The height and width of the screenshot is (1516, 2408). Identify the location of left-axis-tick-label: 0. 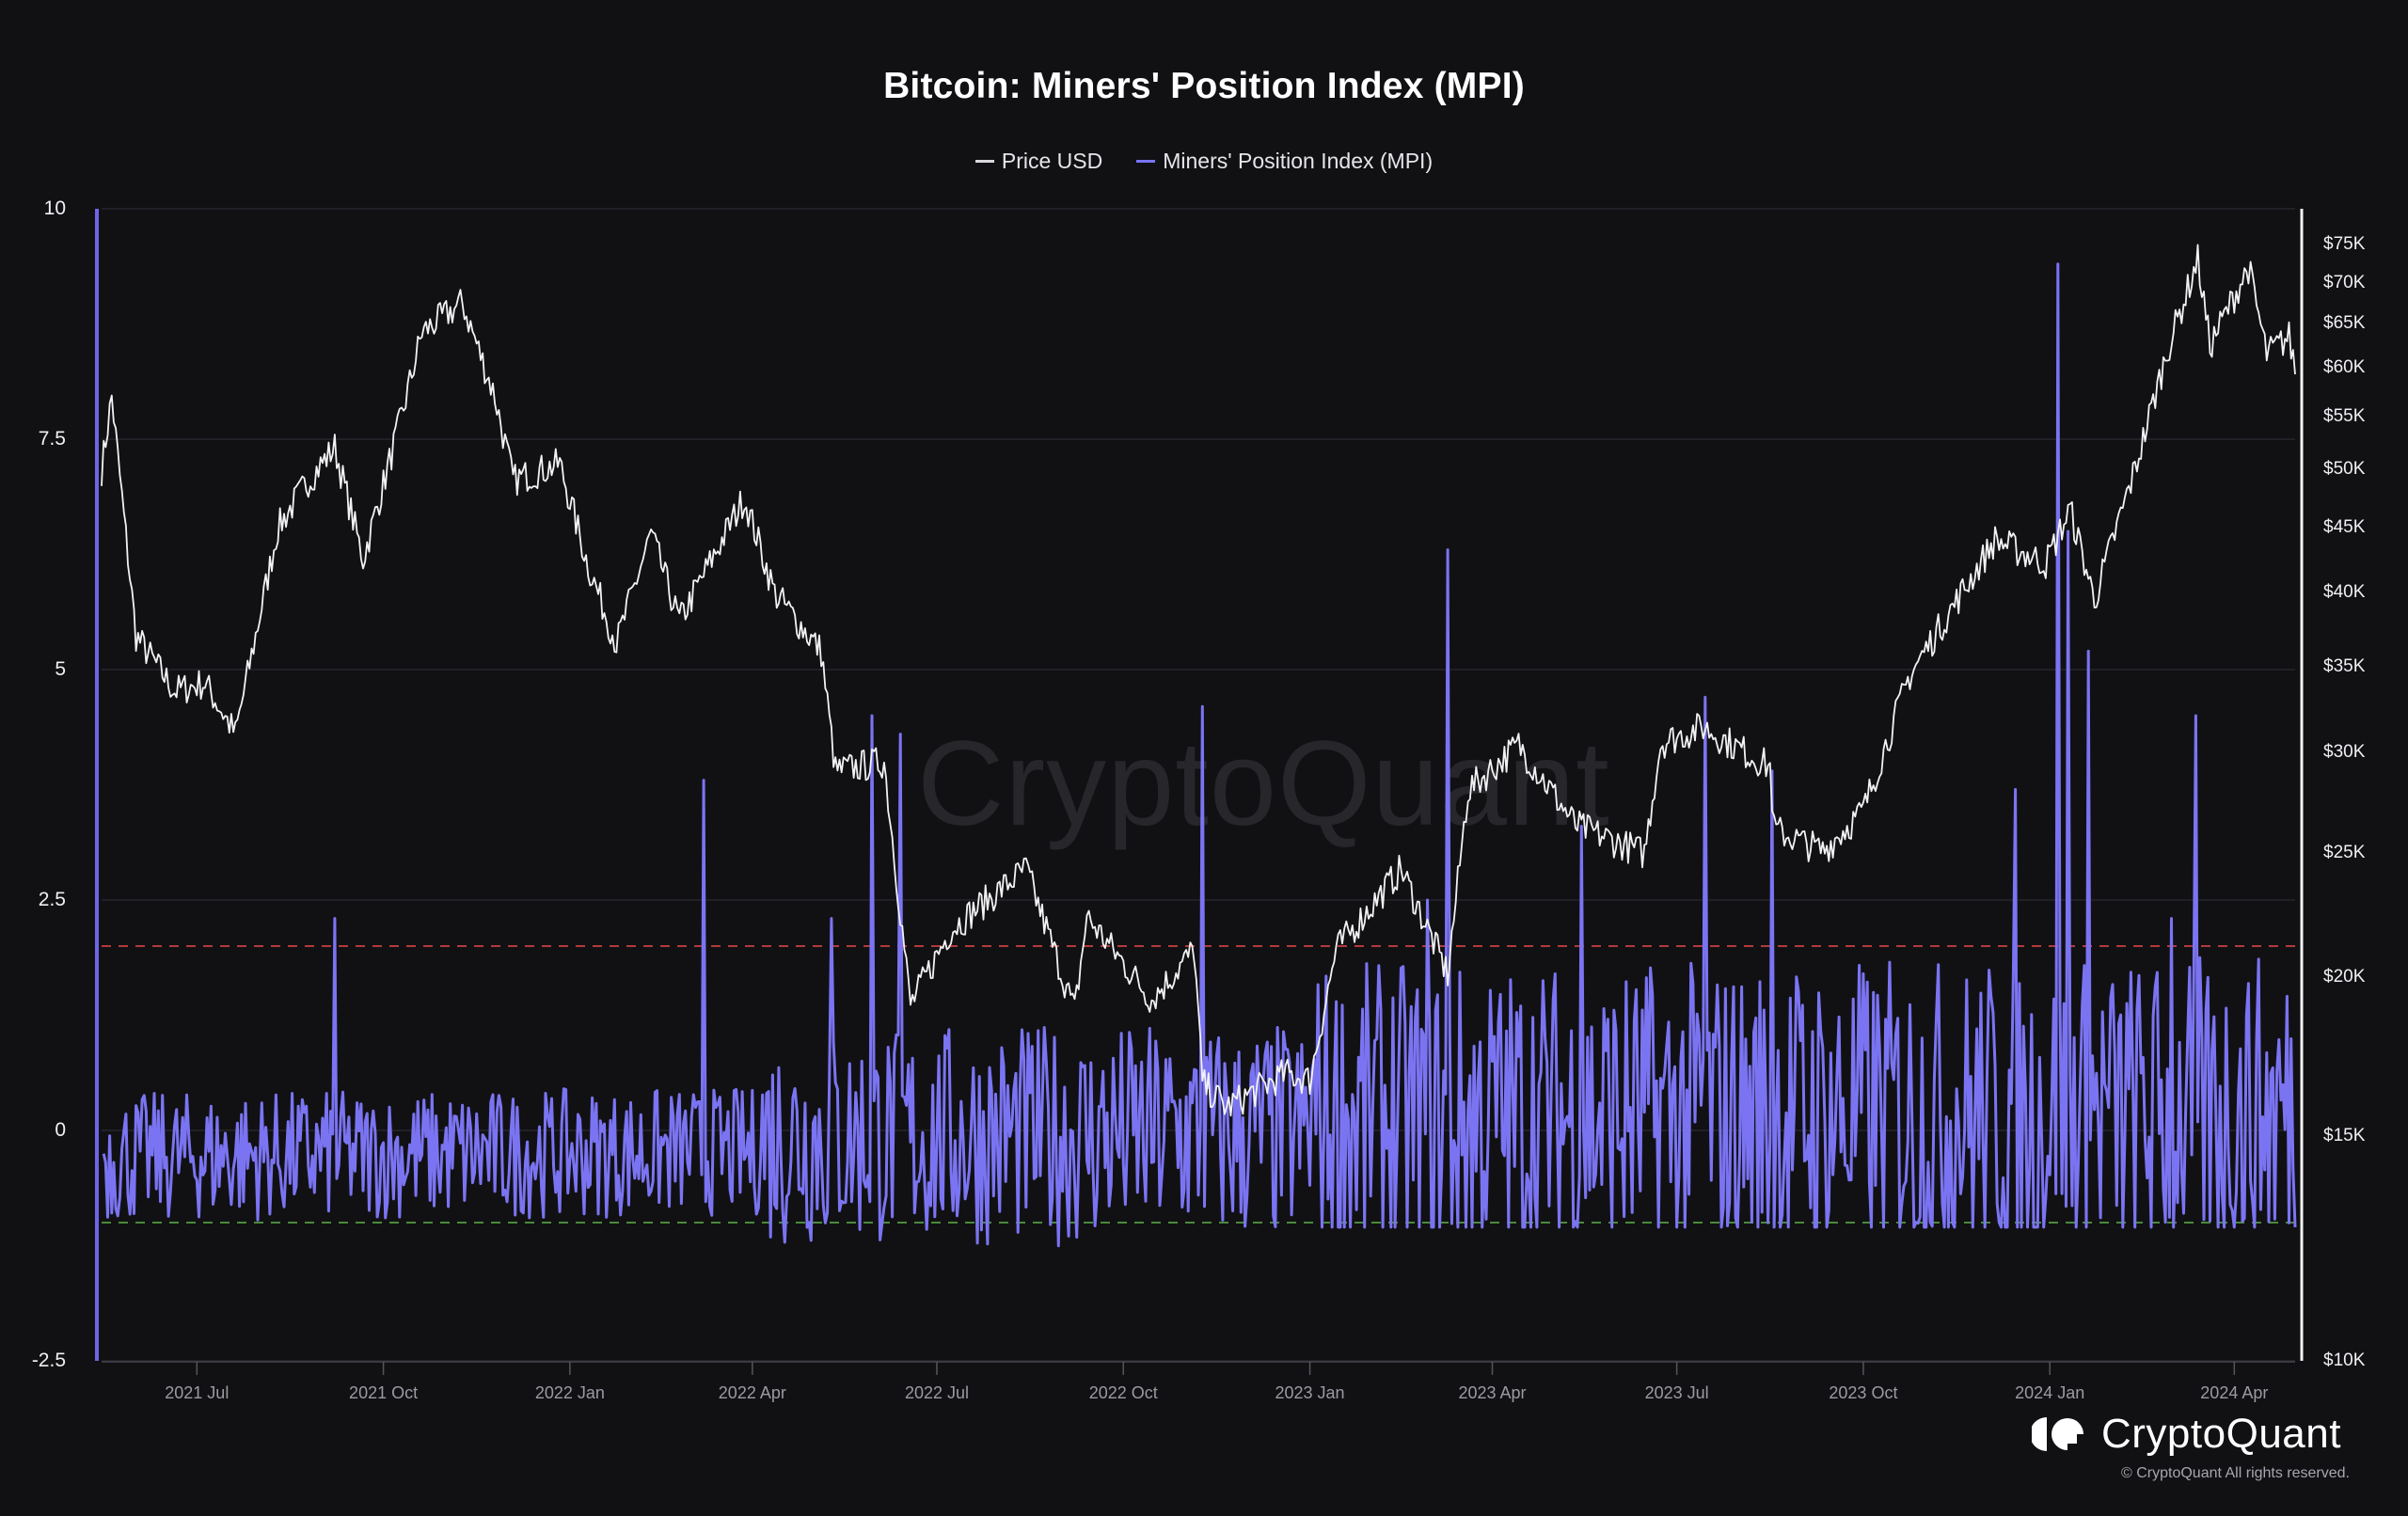
(60, 1130).